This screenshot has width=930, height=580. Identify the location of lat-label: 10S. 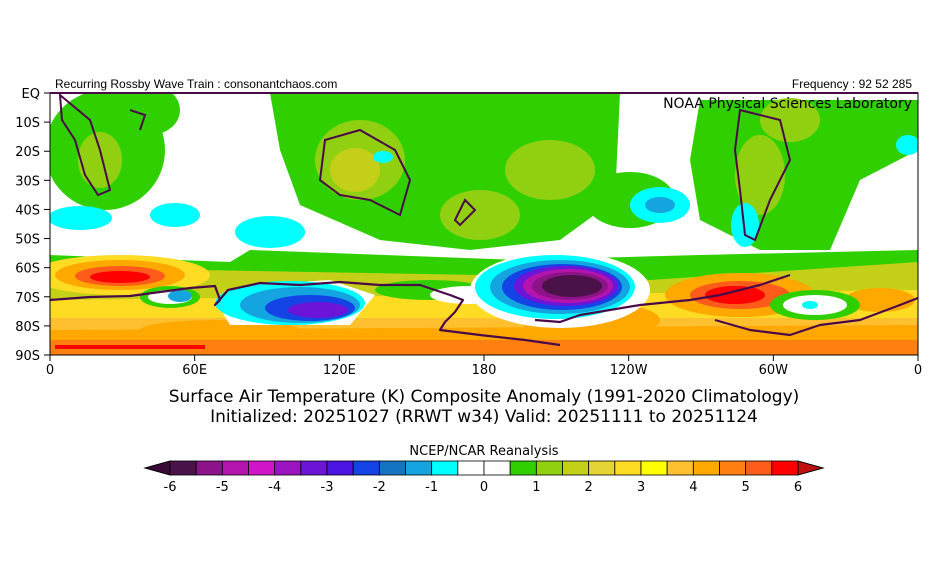
(27, 123).